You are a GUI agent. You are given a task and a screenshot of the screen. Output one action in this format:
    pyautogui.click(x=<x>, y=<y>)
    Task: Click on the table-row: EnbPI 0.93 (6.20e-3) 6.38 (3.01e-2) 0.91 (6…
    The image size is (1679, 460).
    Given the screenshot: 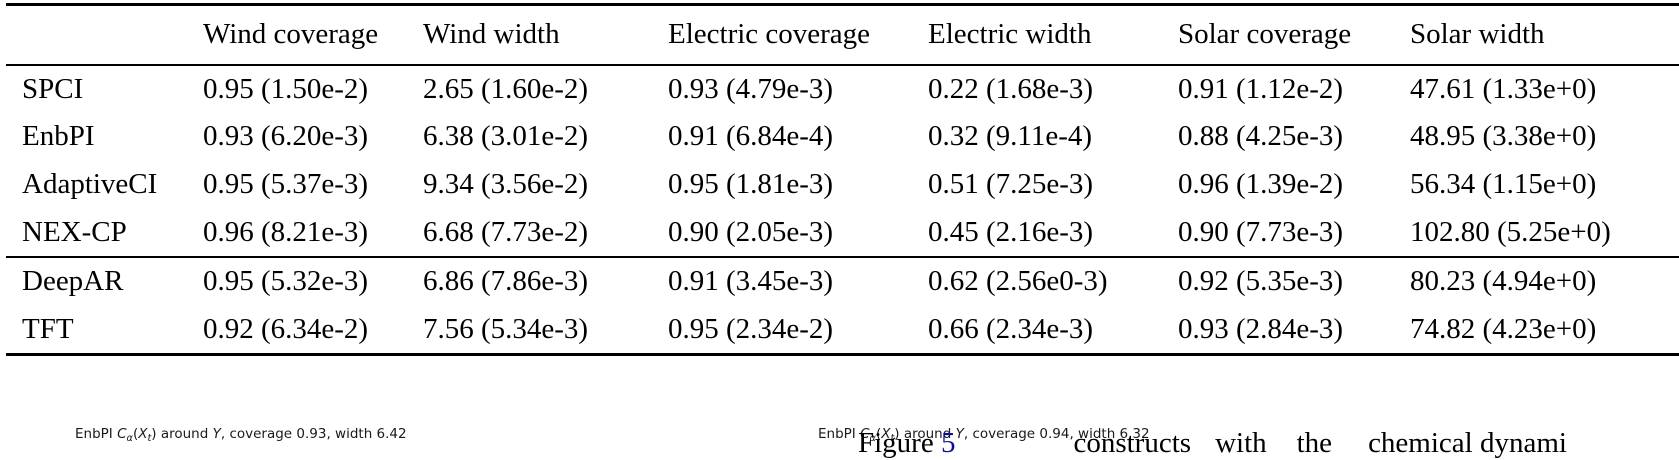 What is the action you would take?
    pyautogui.click(x=842, y=137)
    